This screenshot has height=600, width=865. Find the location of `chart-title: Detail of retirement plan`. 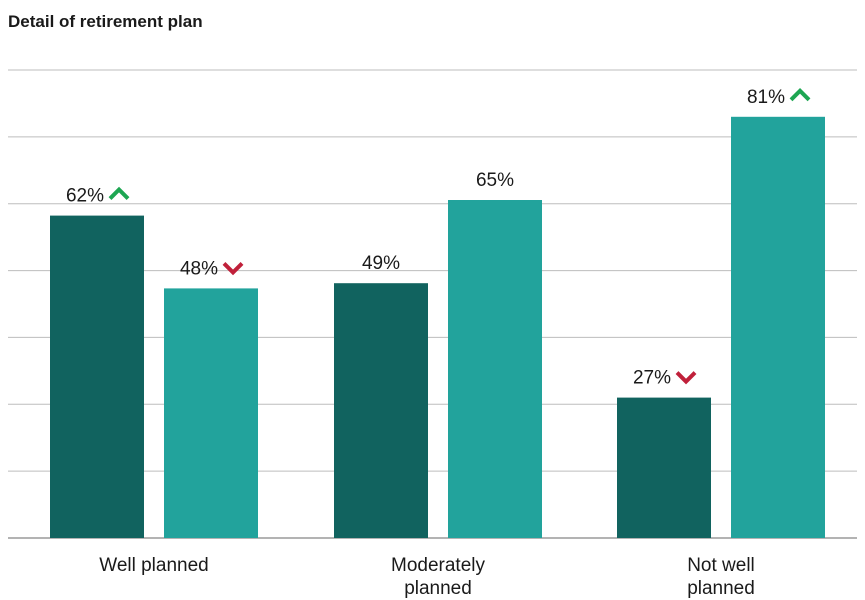

chart-title: Detail of retirement plan is located at coordinates (105, 21).